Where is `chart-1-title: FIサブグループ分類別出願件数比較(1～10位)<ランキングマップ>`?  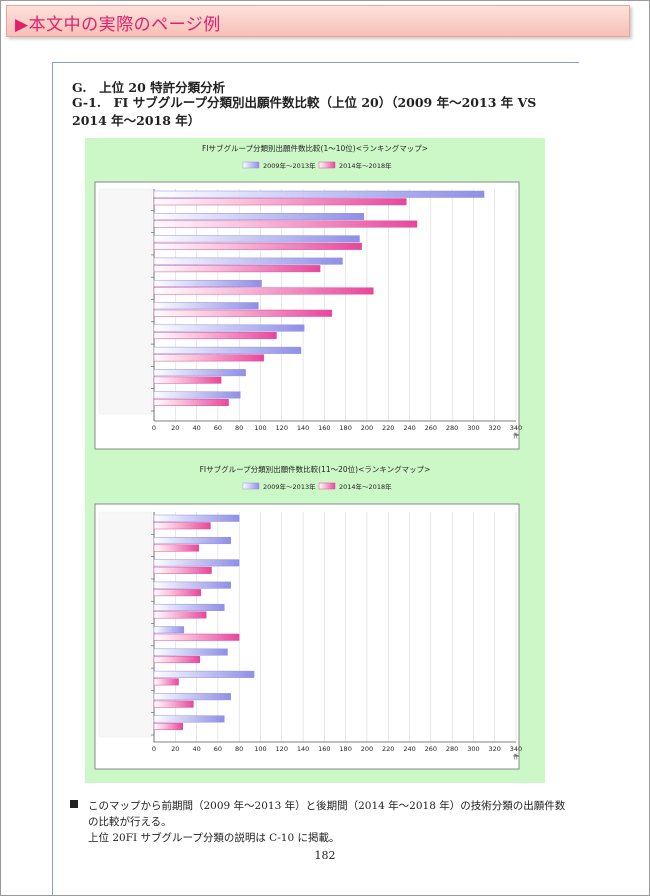 chart-1-title: FIサブグループ分類別出願件数比較(1～10位)<ランキングマップ> is located at coordinates (315, 148).